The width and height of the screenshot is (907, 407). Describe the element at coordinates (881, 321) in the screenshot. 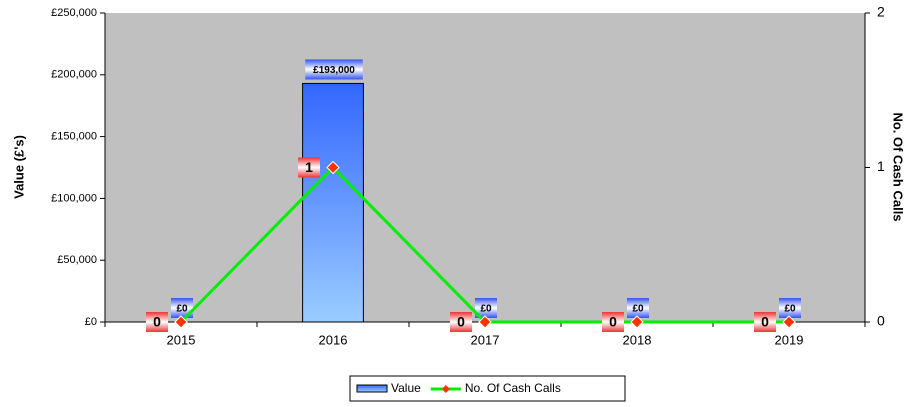

I see `y2-tick-label: 0` at that location.